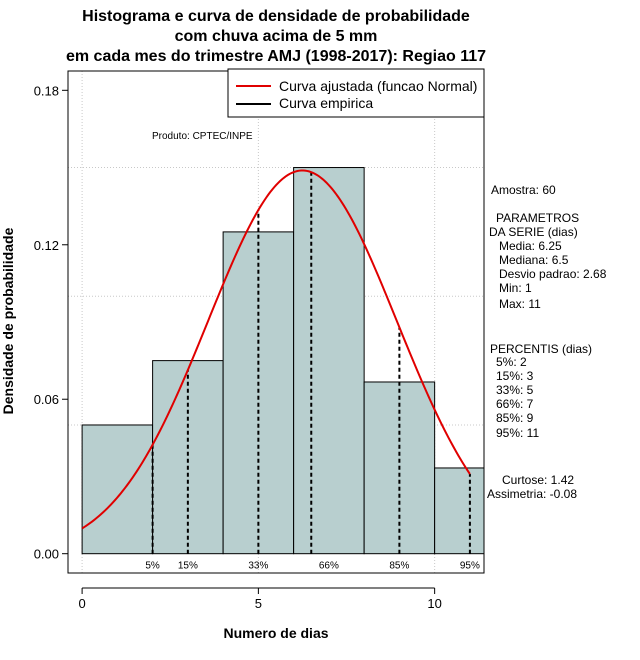 Image resolution: width=640 pixels, height=660 pixels. What do you see at coordinates (46, 554) in the screenshot?
I see `y-tick-label-0: 0.00` at bounding box center [46, 554].